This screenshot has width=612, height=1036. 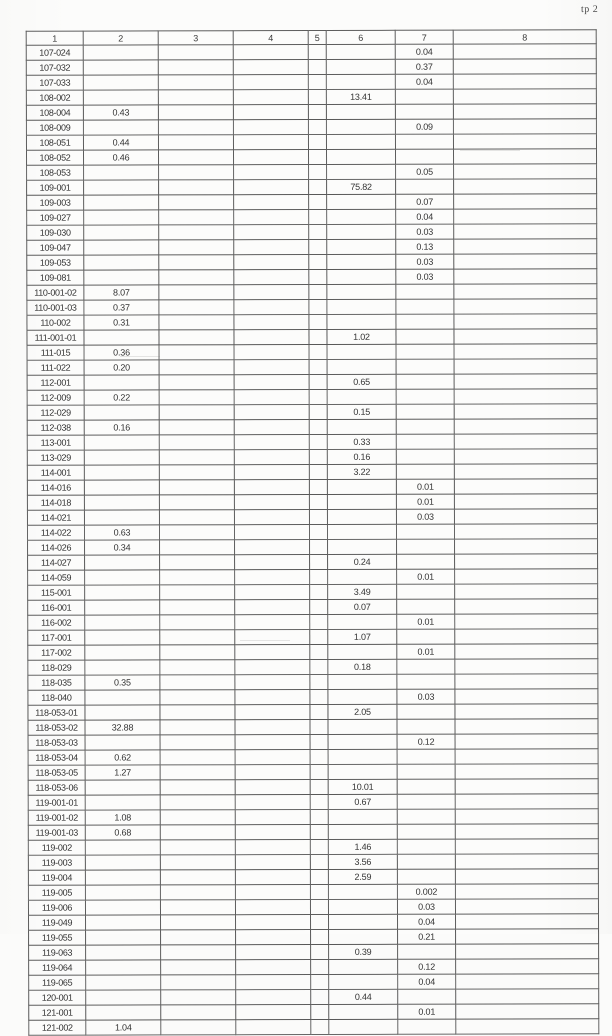 What do you see at coordinates (313, 1012) in the screenshot?
I see `table-row: 121-001 0.01` at bounding box center [313, 1012].